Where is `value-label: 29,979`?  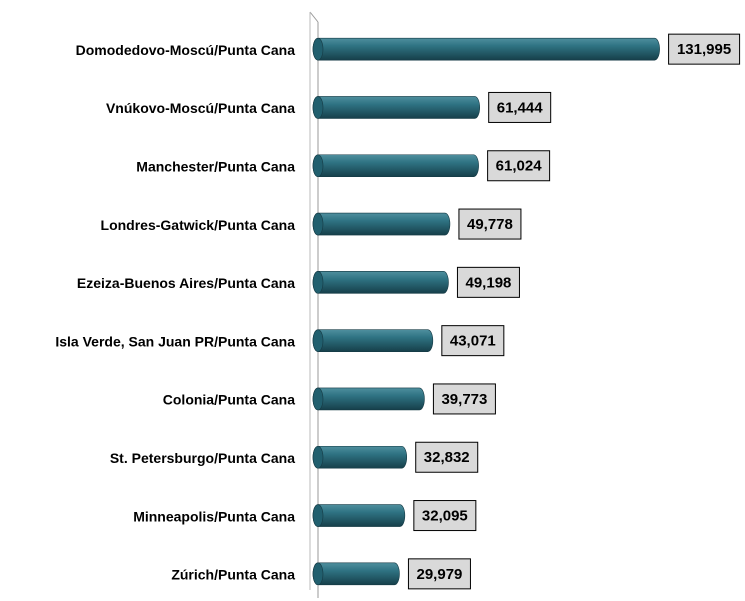
value-label: 29,979 is located at coordinates (440, 574).